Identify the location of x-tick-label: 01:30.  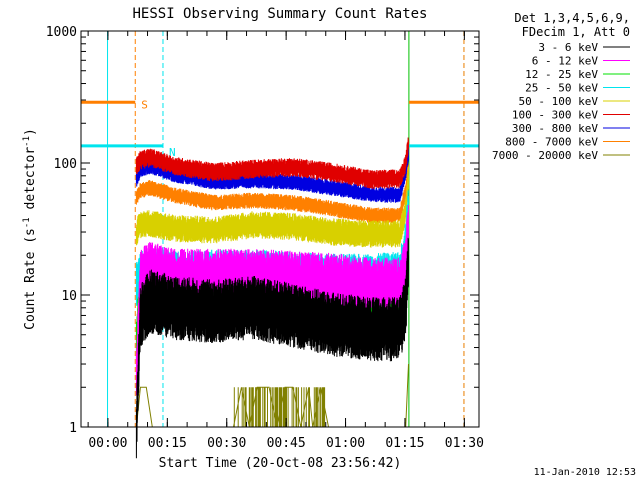
(464, 443).